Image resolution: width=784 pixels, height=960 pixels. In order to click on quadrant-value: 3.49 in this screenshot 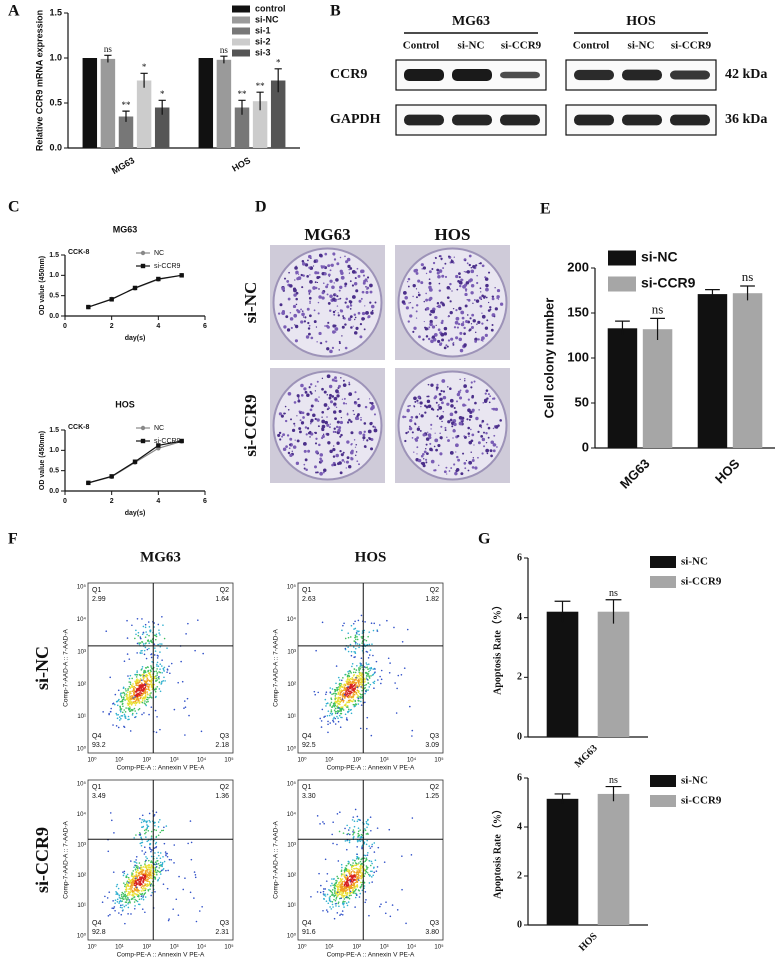, I will do `click(99, 796)`.